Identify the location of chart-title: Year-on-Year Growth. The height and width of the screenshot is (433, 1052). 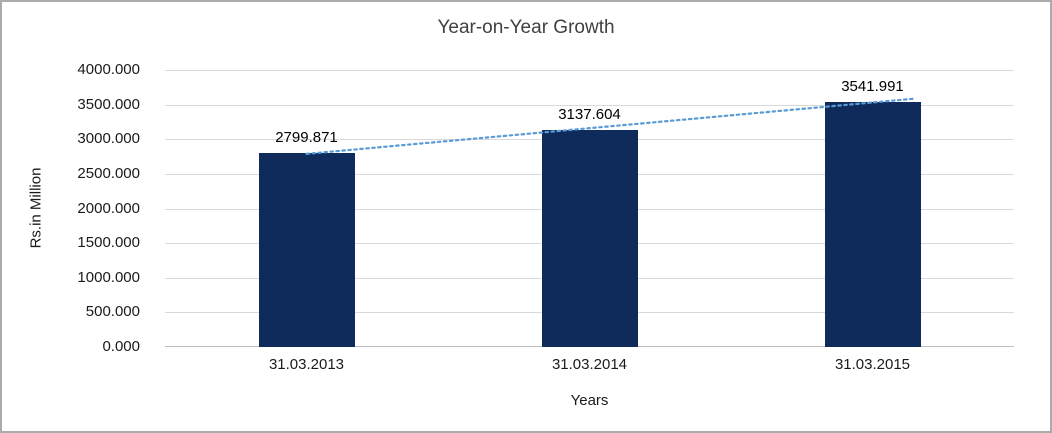
(526, 27).